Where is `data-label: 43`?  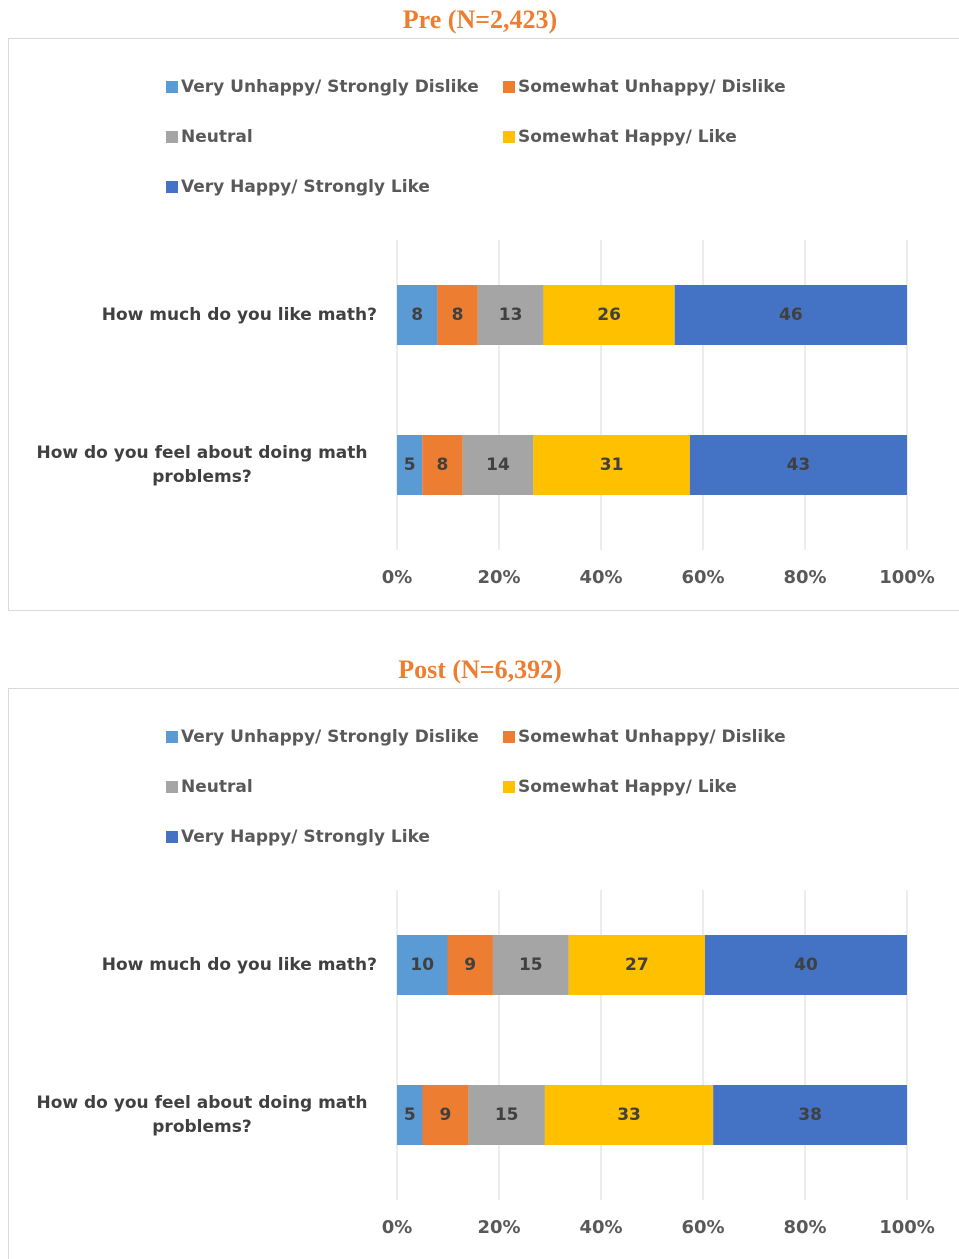 data-label: 43 is located at coordinates (799, 465).